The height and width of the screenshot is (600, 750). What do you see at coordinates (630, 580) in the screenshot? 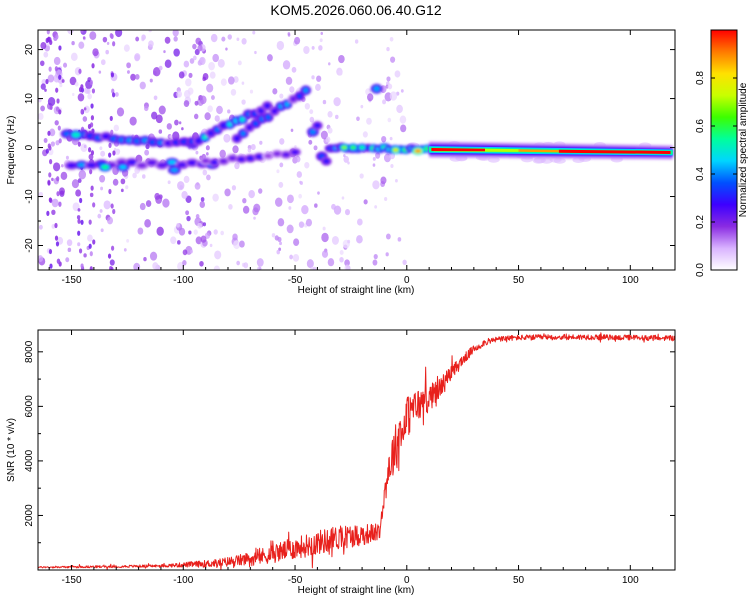
I see `snr-x-tick-label: 100` at bounding box center [630, 580].